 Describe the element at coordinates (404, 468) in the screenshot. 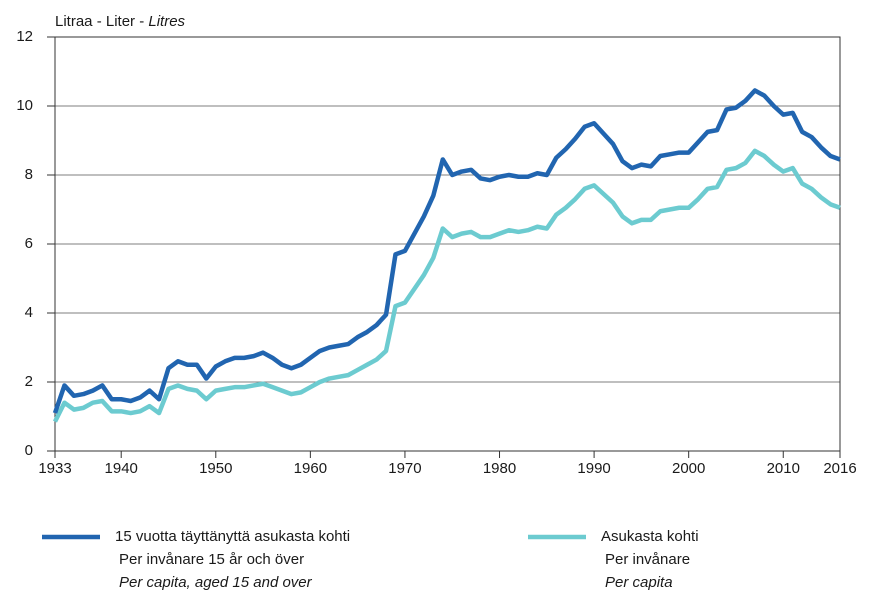

I see `x-tick-label: 1970` at that location.